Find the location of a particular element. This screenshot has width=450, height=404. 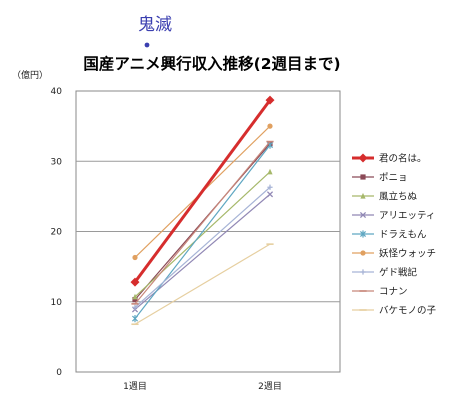

legend-item-1: 君の名は。 is located at coordinates (389, 159).